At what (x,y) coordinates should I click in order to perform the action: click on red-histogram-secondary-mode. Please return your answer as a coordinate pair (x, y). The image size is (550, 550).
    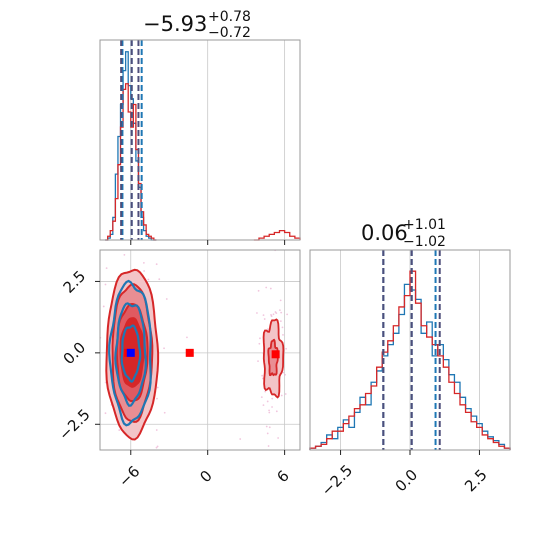
    Looking at the image, I should click on (277, 235).